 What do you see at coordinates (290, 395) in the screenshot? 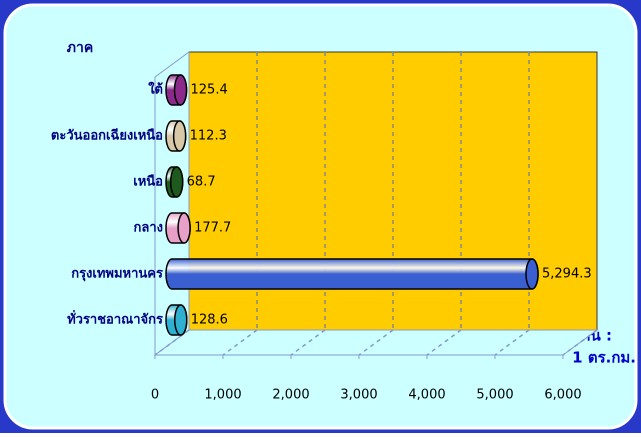
I see `x-tick-label: 2,000` at bounding box center [290, 395].